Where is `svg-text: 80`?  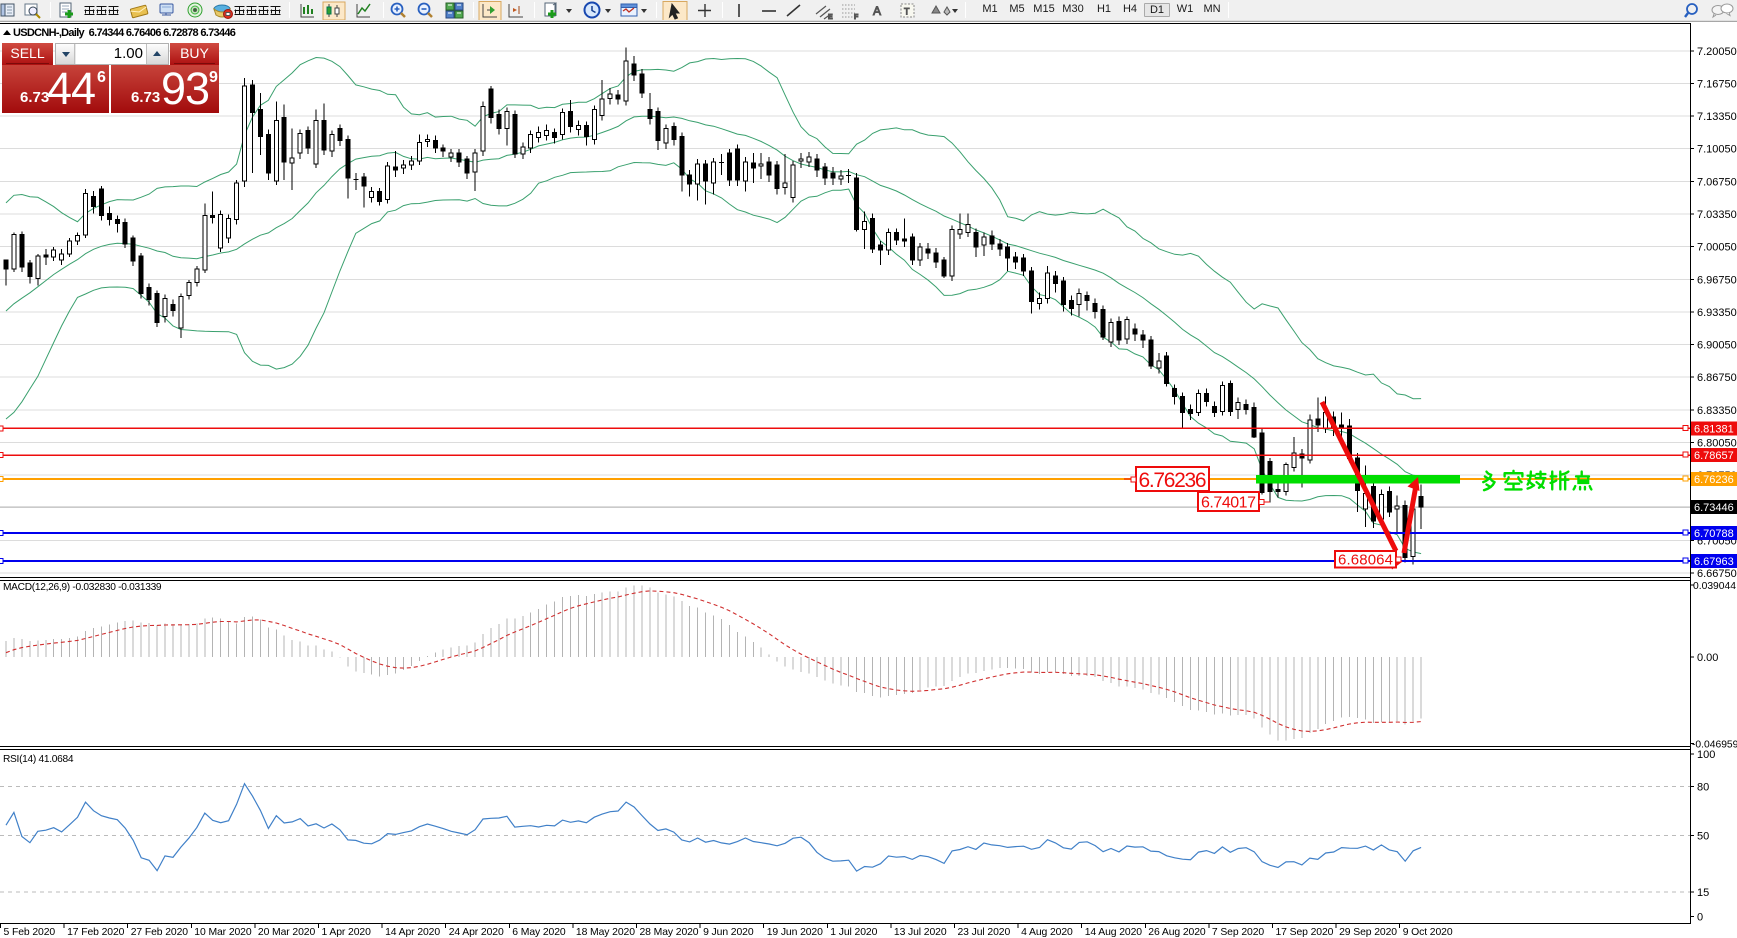 svg-text: 80 is located at coordinates (1703, 788).